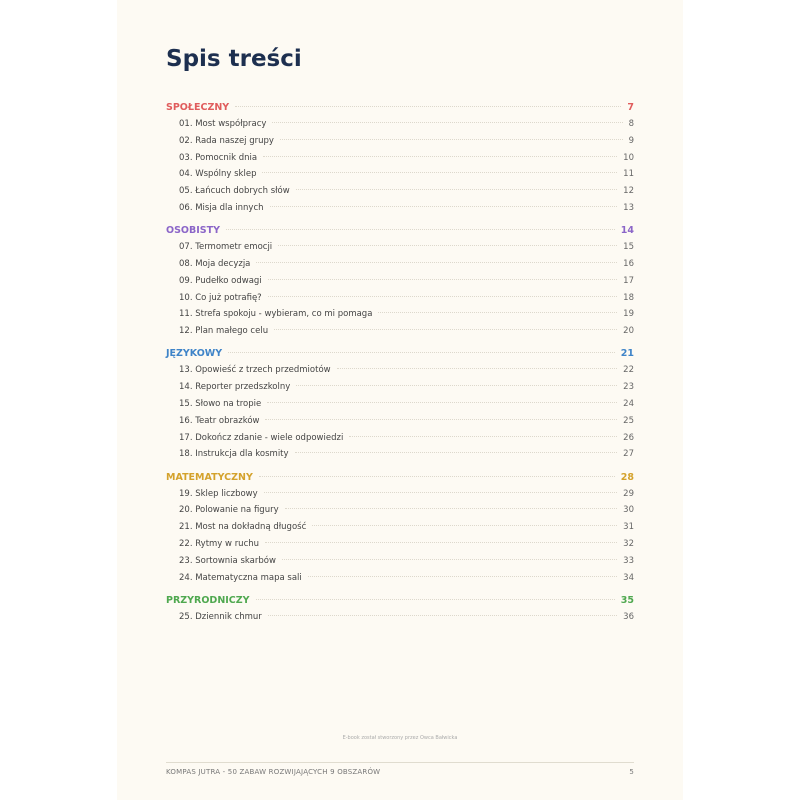 The width and height of the screenshot is (800, 800). What do you see at coordinates (406, 423) in the screenshot?
I see `toc-entry: 16. Teatr obrazków 25` at bounding box center [406, 423].